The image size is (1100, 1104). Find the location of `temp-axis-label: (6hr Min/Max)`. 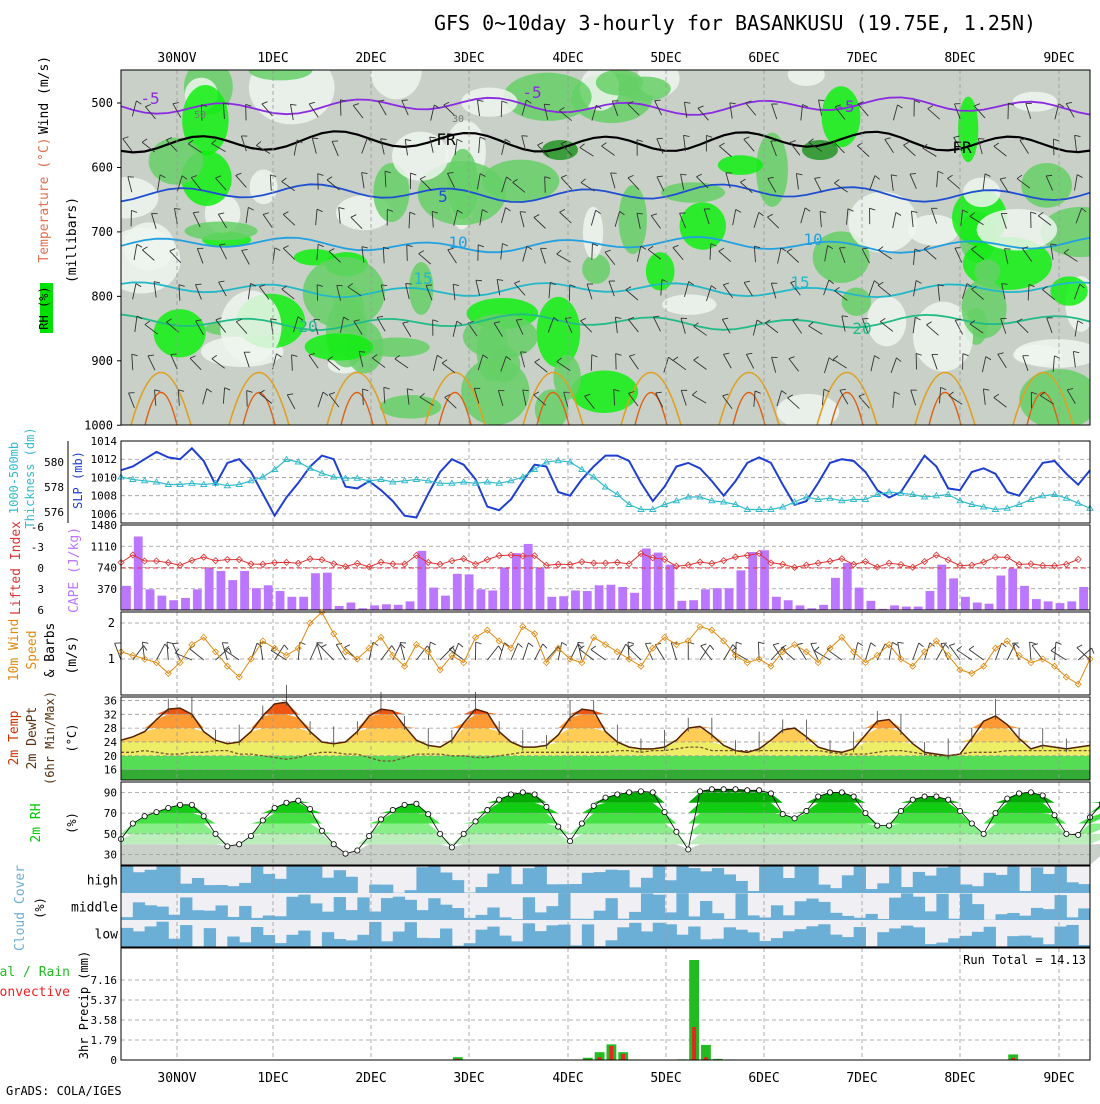

temp-axis-label: (6hr Min/Max) is located at coordinates (50, 738).